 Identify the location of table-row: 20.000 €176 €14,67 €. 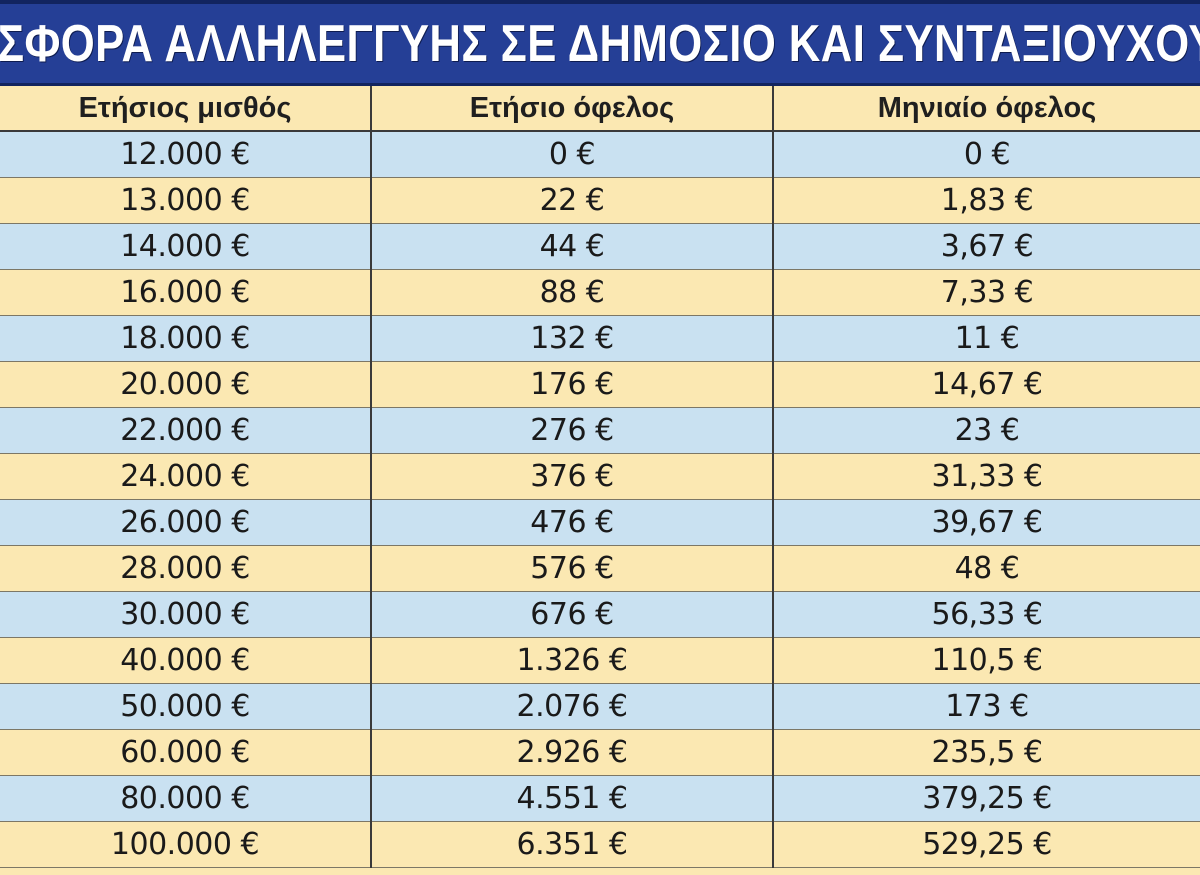
(600, 384).